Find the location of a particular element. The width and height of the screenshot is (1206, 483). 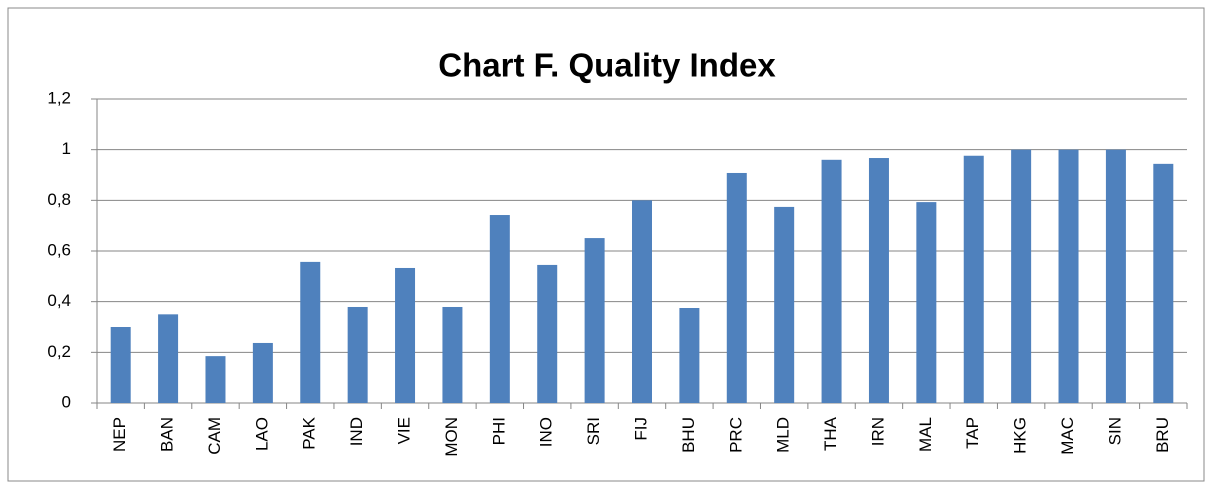

y-tick-label: 0 is located at coordinates (66, 401).